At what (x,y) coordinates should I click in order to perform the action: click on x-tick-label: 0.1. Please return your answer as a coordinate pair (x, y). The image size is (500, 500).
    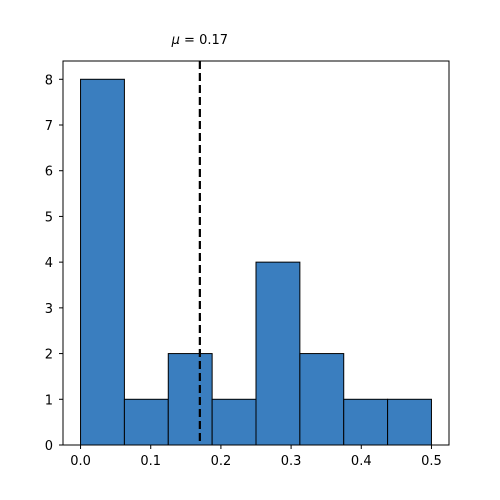
    Looking at the image, I should click on (150, 461).